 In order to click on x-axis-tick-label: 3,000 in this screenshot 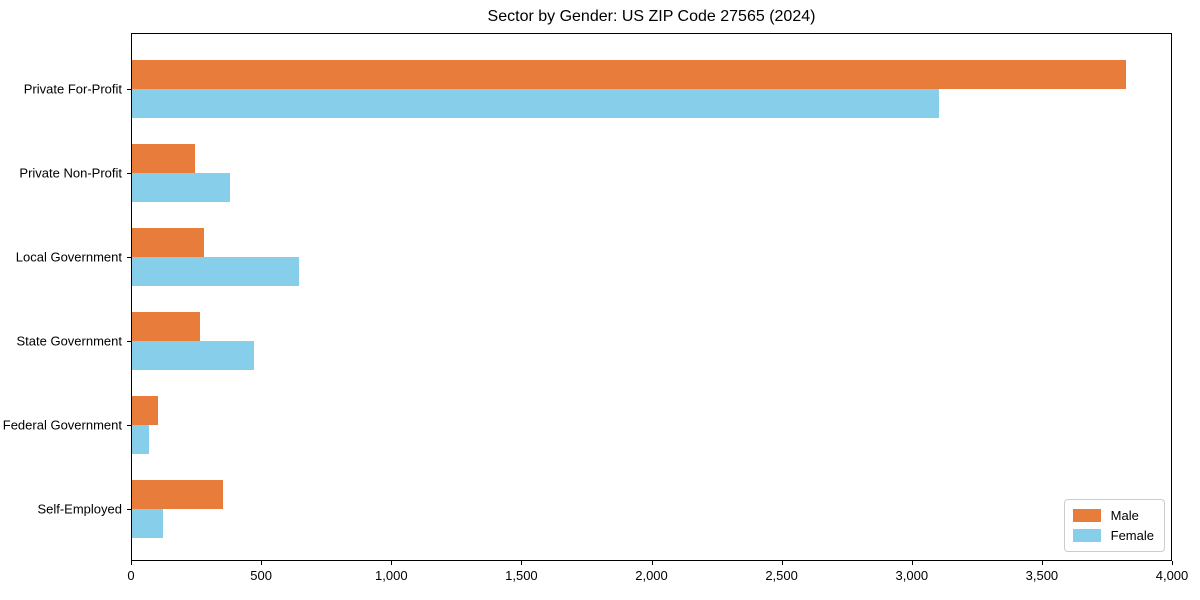, I will do `click(912, 575)`.